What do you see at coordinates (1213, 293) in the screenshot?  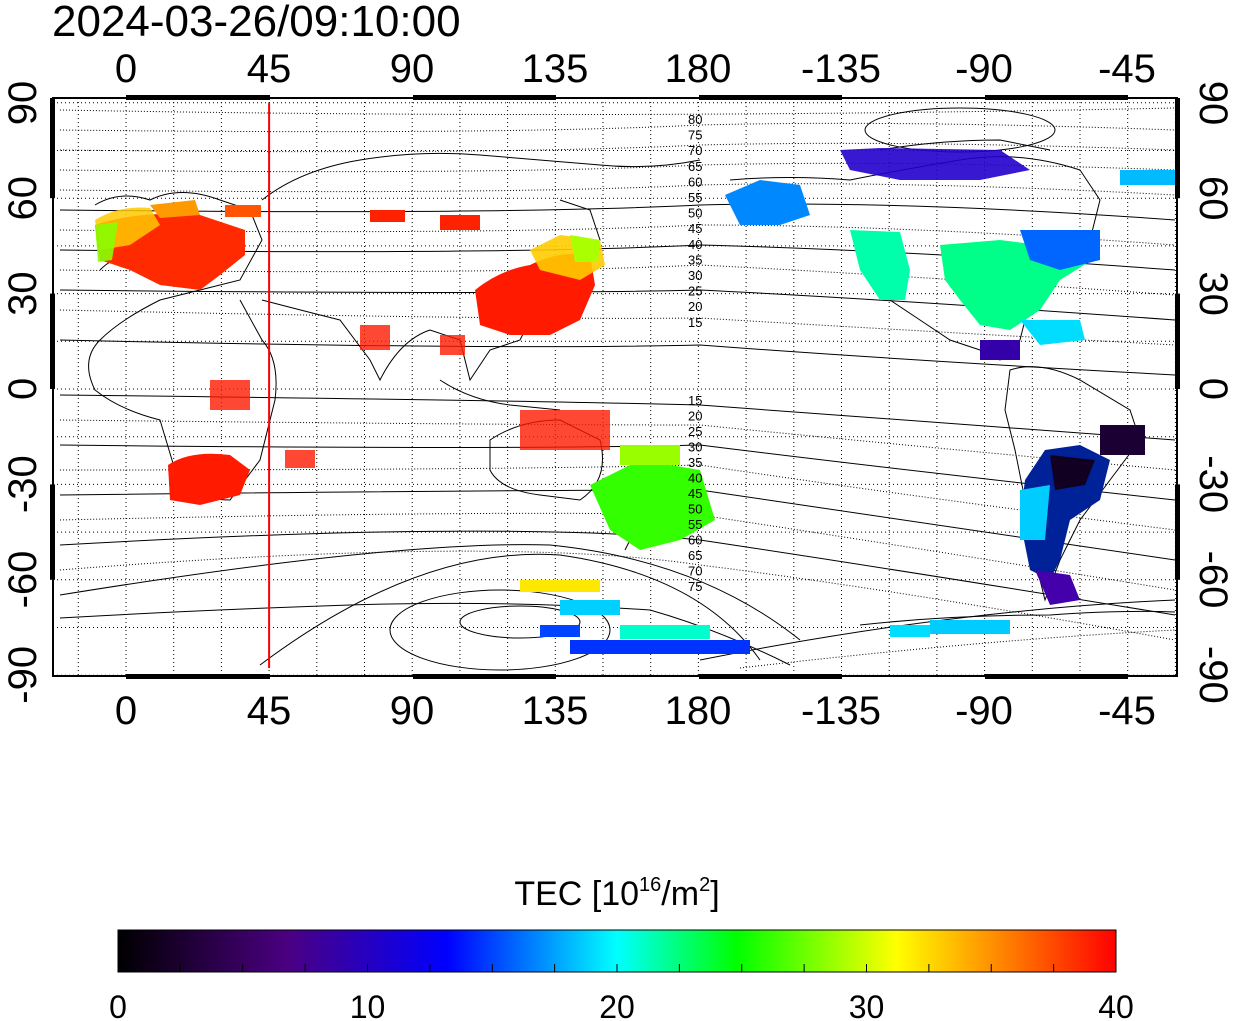 I see `lat-tick-right: 30` at bounding box center [1213, 293].